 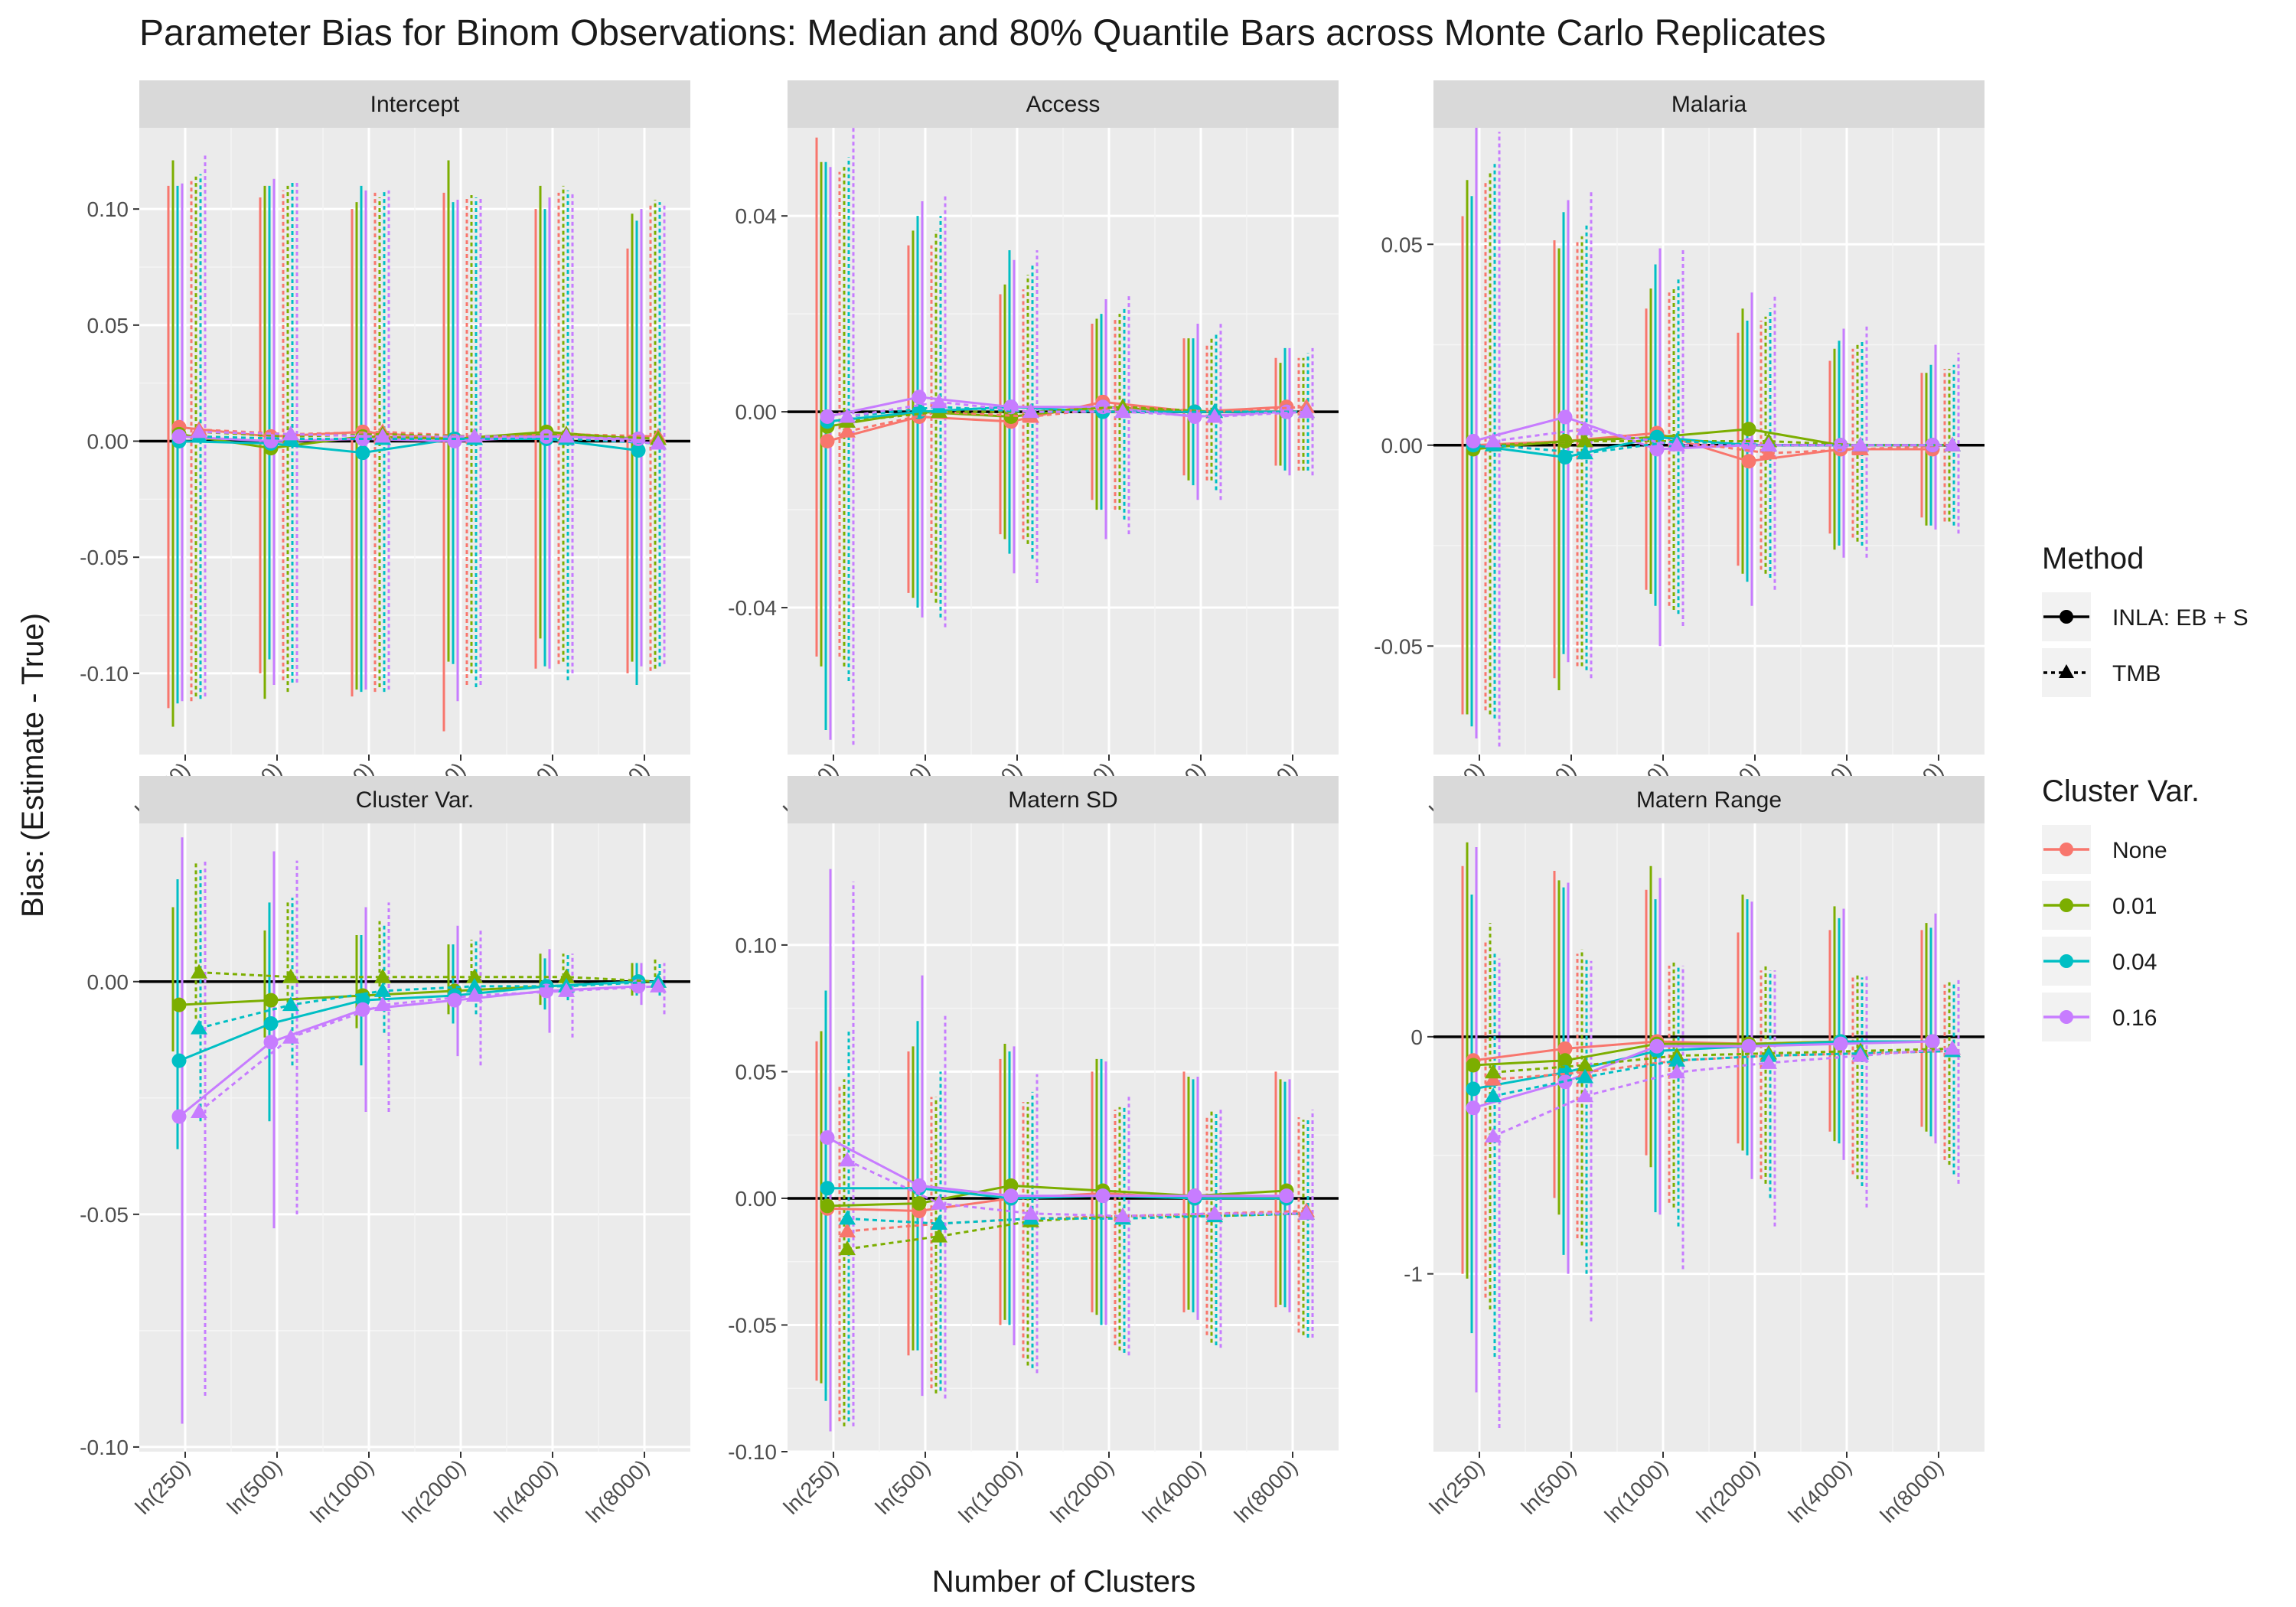 I want to click on legend-cluster-004-label: 0.04, so click(x=2134, y=962).